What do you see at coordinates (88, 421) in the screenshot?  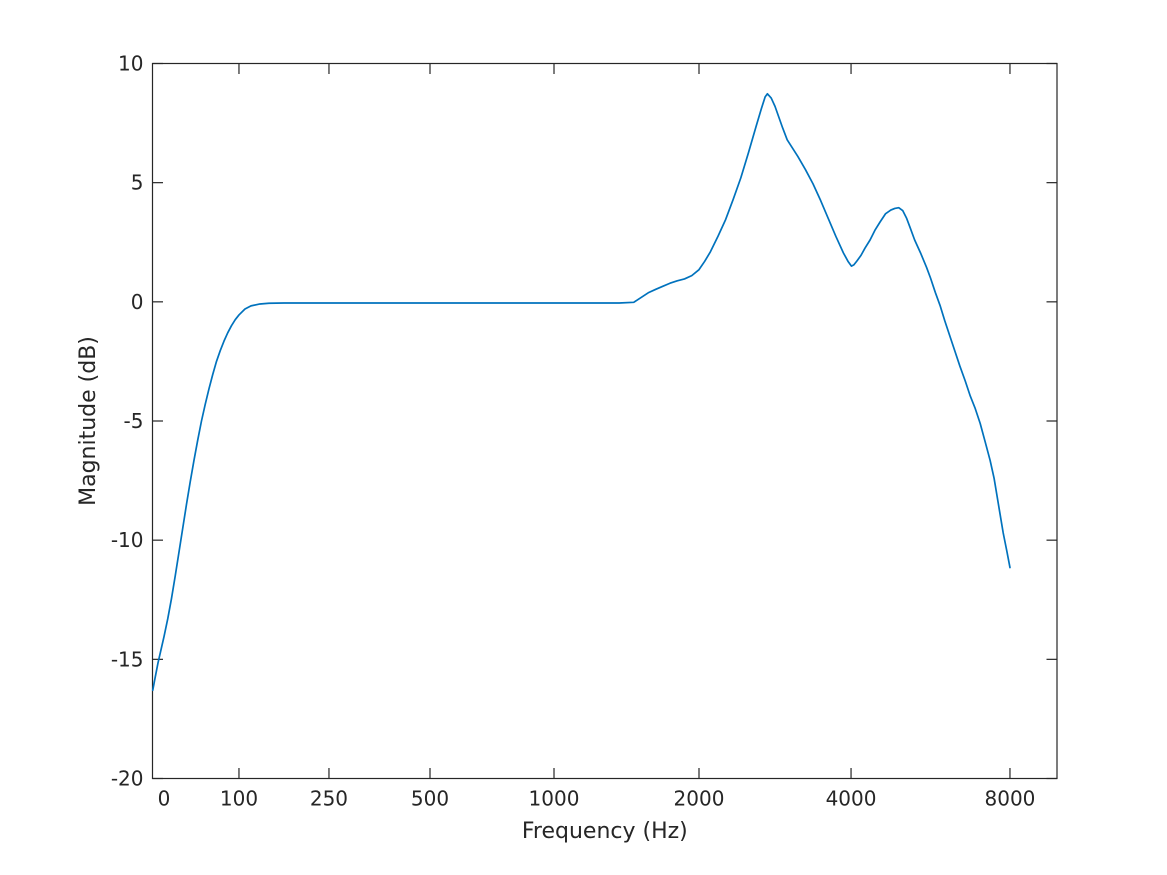 I see `y-axis-label: Magnitude (dB)` at bounding box center [88, 421].